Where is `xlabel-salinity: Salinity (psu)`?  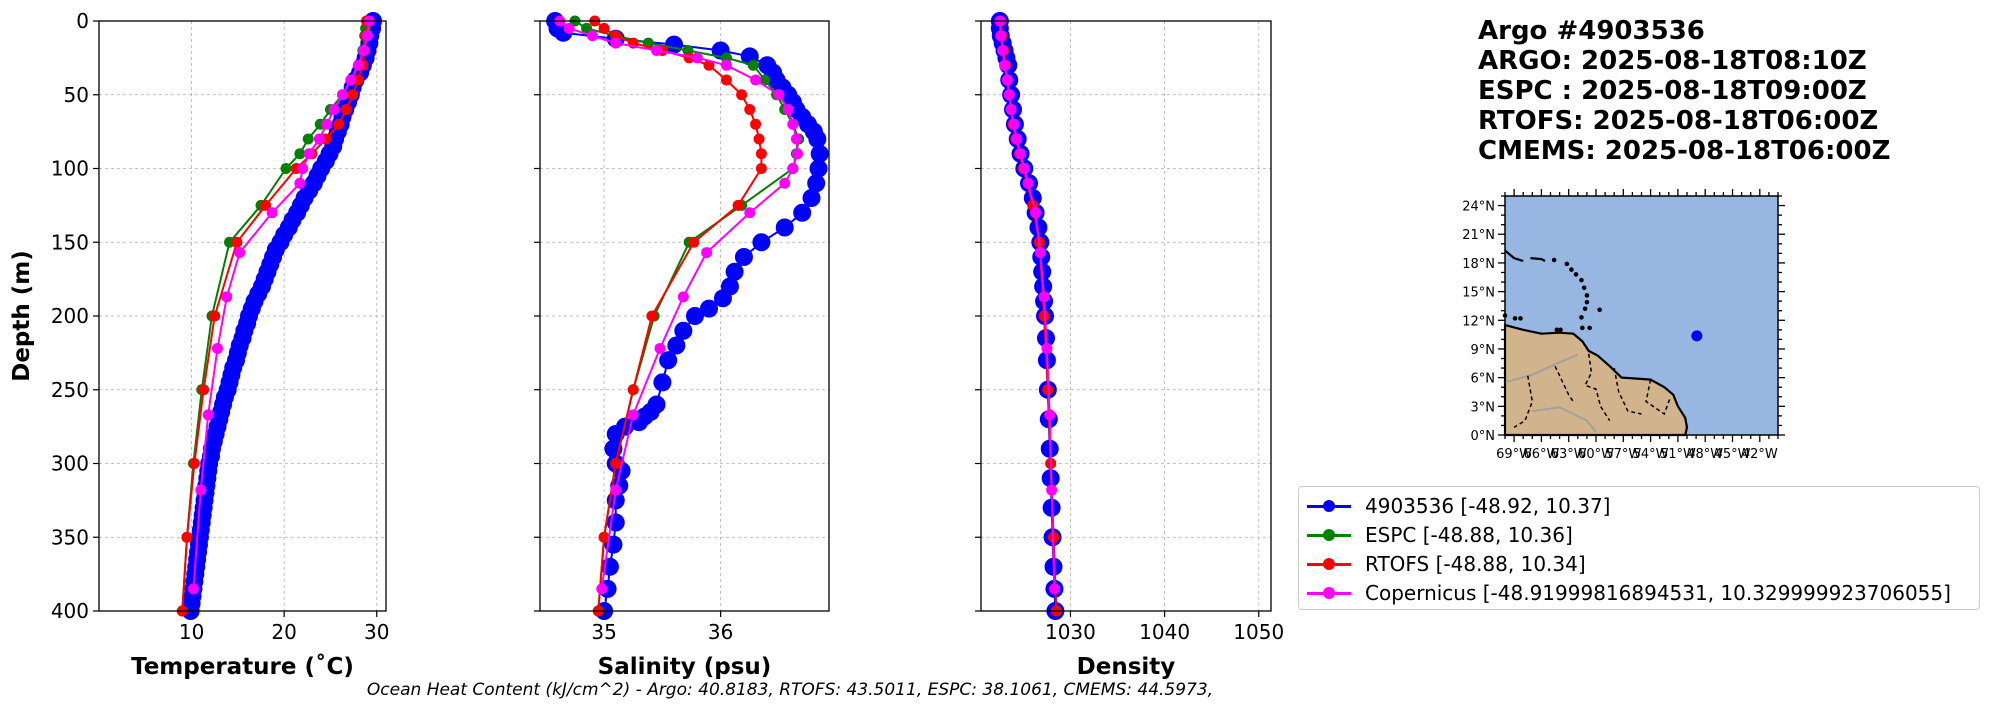
xlabel-salinity: Salinity (psu) is located at coordinates (685, 667).